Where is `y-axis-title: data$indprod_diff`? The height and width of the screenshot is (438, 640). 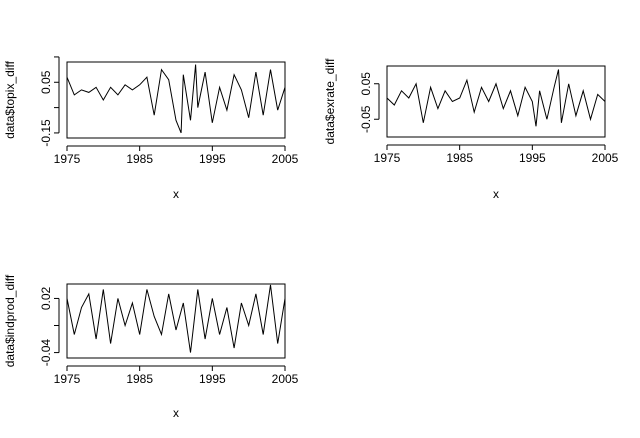
y-axis-title: data$indprod_diff is located at coordinates (10, 320).